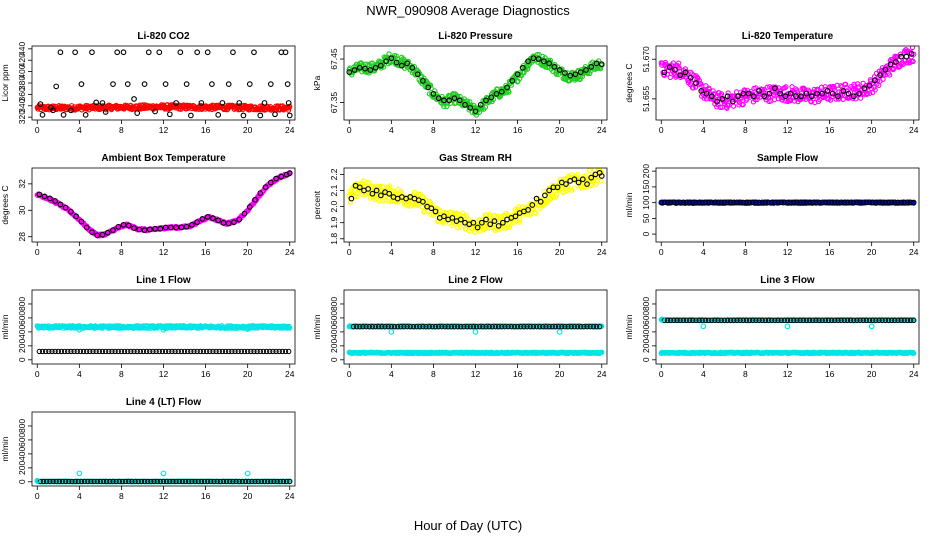 This screenshot has width=936, height=540. What do you see at coordinates (629, 204) in the screenshot?
I see `y-axis-label: ml/min` at bounding box center [629, 204].